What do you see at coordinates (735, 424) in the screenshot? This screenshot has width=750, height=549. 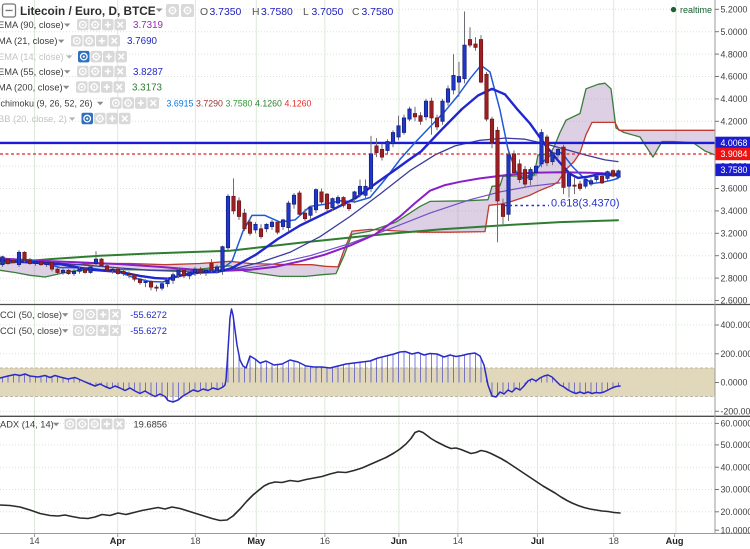 I see `svg-text: 60.0000` at bounding box center [735, 424].